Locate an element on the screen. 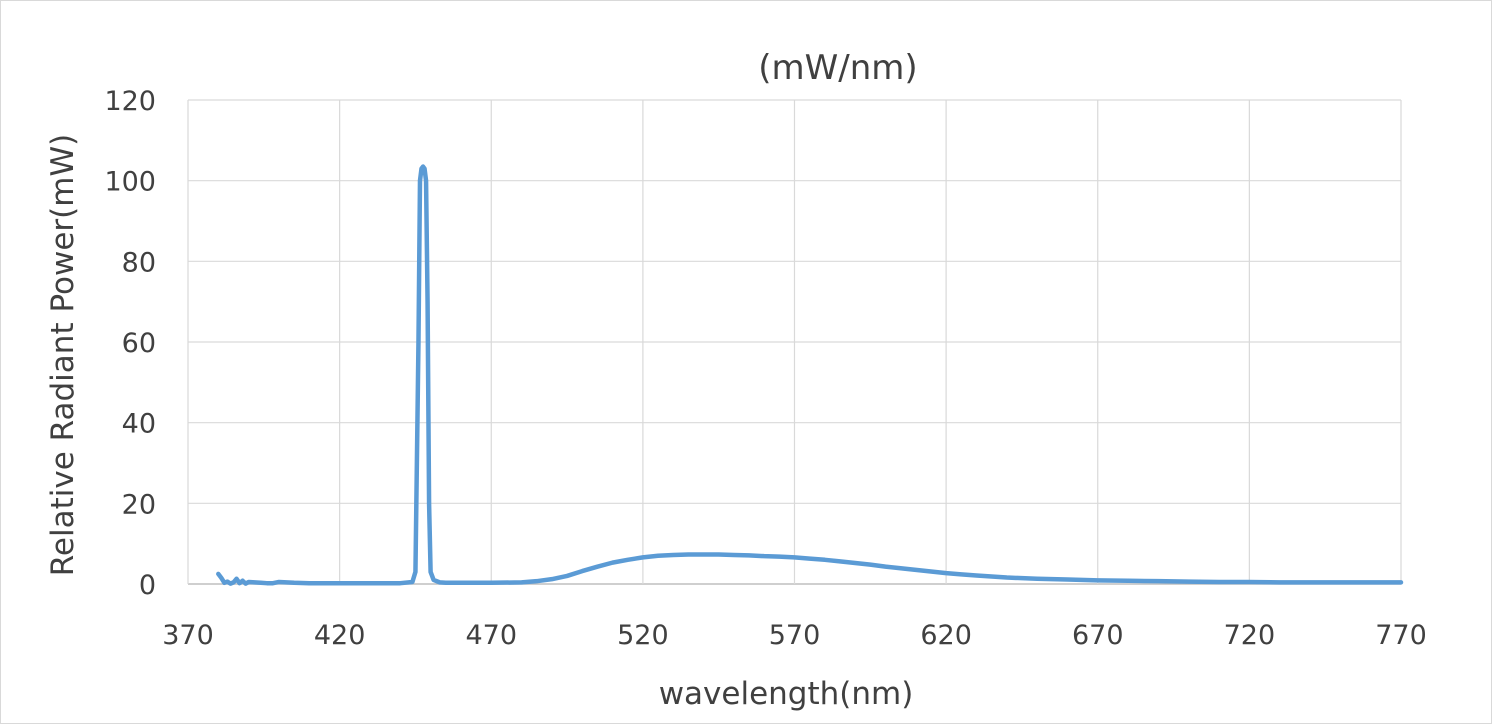  x-tick-label: 520 is located at coordinates (643, 635).